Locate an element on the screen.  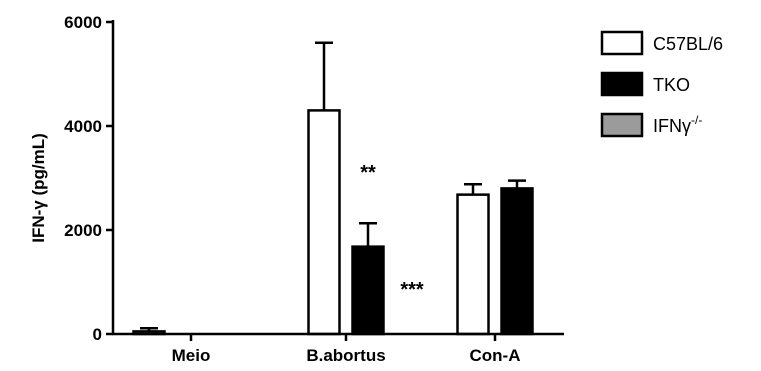
y-tick-label: 0 is located at coordinates (97, 334).